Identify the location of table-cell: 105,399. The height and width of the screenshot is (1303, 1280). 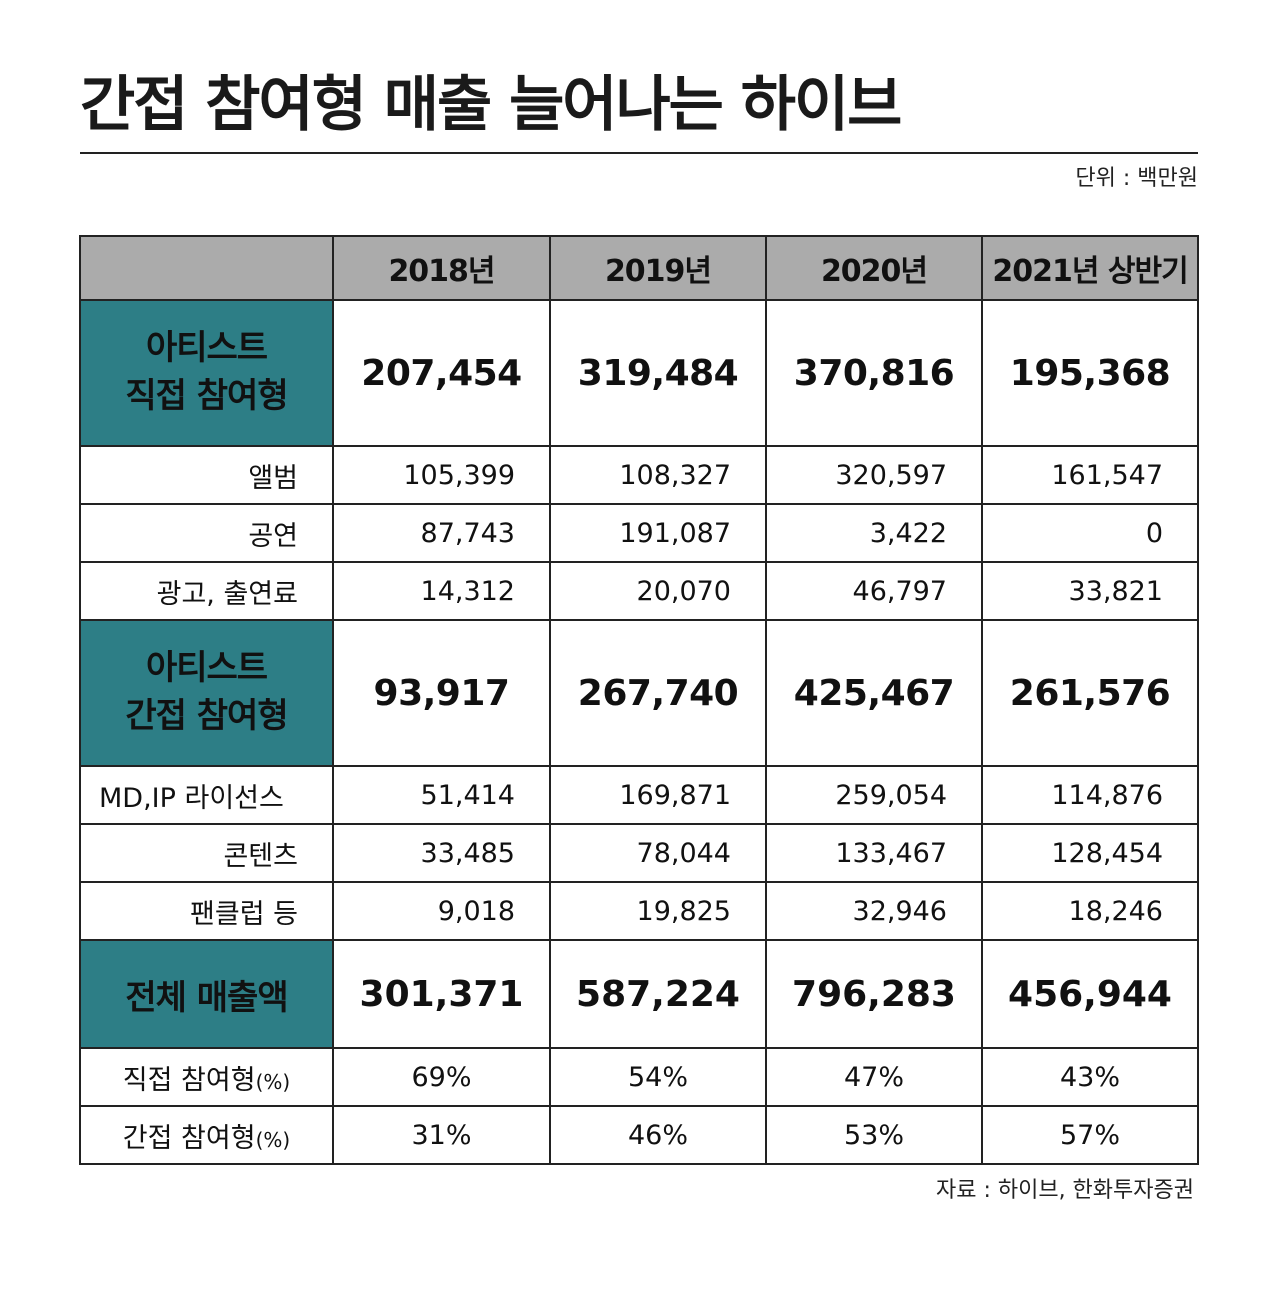
(441, 475).